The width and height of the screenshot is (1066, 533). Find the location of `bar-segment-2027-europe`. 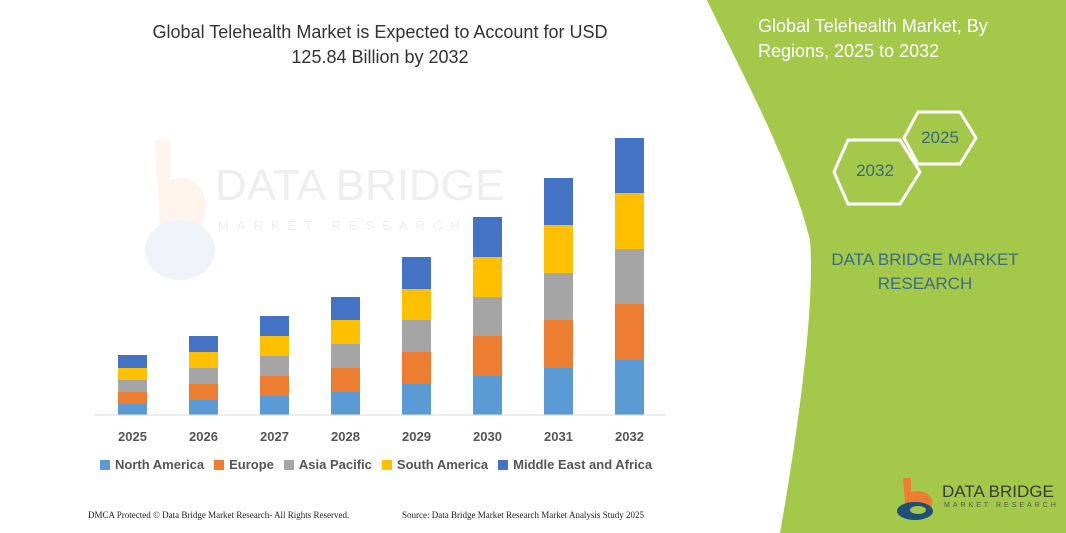

bar-segment-2027-europe is located at coordinates (274, 386).